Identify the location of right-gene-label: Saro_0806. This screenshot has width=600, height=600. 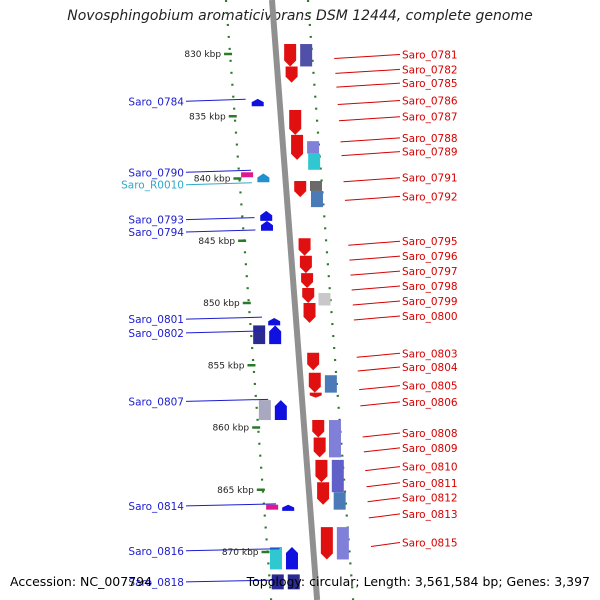
(430, 403).